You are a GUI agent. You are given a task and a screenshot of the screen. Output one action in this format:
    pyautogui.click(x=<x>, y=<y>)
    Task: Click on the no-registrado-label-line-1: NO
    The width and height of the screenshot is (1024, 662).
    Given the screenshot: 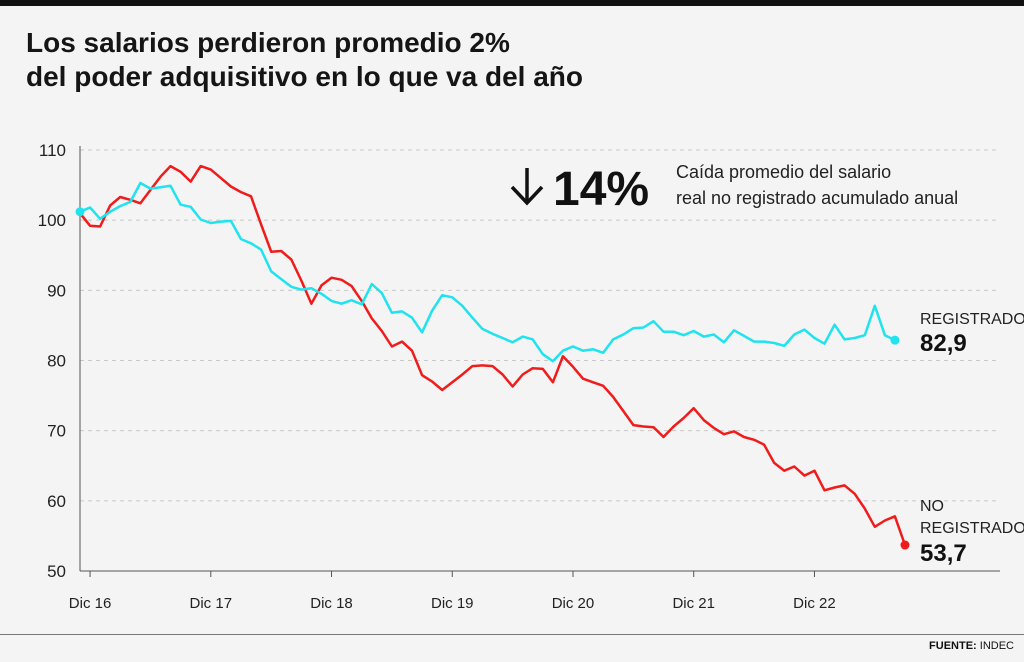 What is the action you would take?
    pyautogui.click(x=932, y=506)
    